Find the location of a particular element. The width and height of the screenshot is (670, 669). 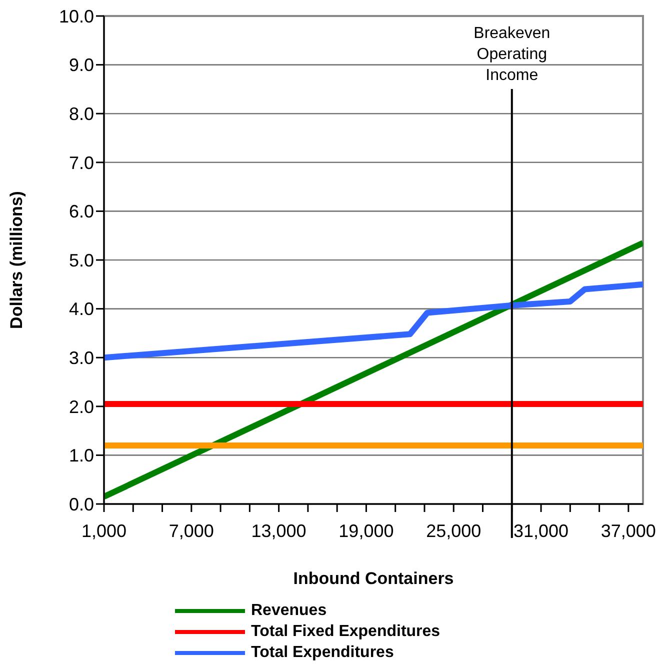

y-tick-label: 6.0 is located at coordinates (81, 212).